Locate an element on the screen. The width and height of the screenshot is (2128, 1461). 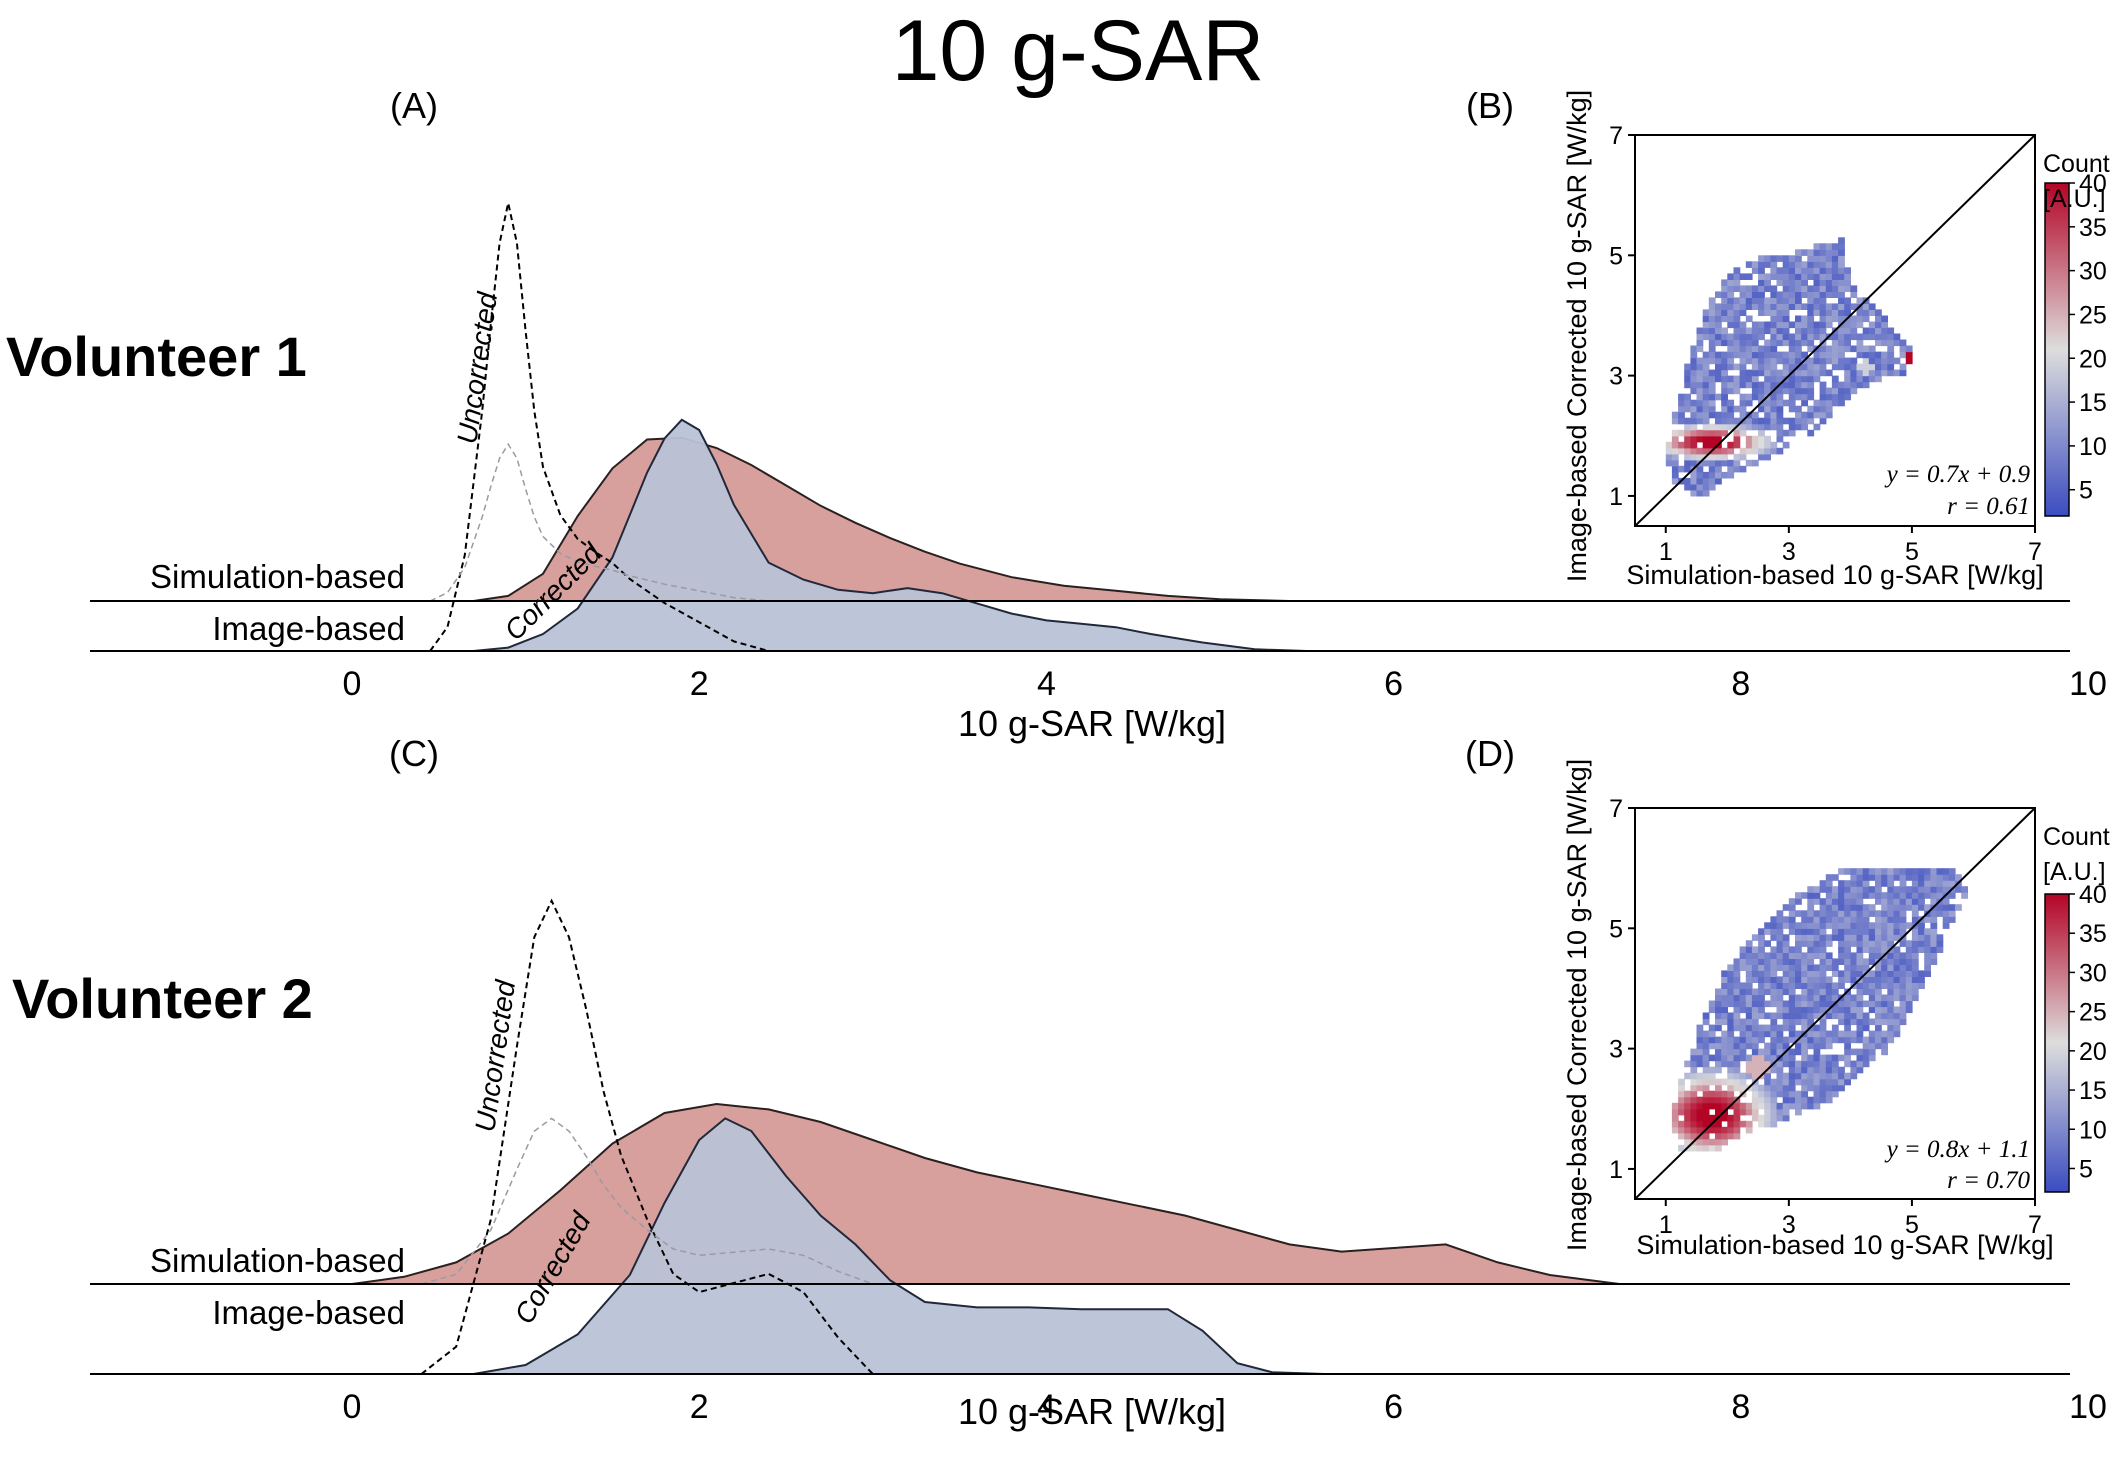
y-tick-label: 5 is located at coordinates (1616, 256).